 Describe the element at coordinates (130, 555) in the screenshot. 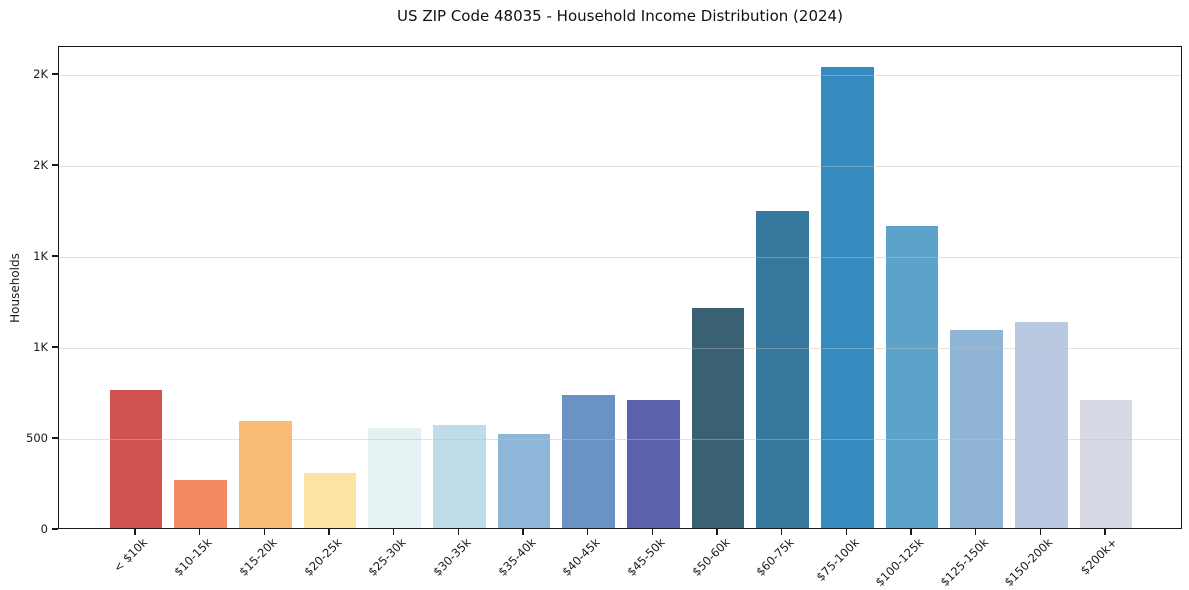

I see `x-tick-label: < $10k` at that location.